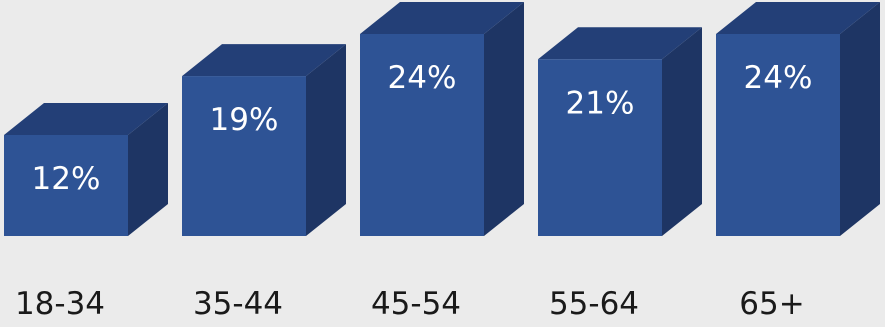  Describe the element at coordinates (600, 103) in the screenshot. I see `value-label: 21%` at that location.